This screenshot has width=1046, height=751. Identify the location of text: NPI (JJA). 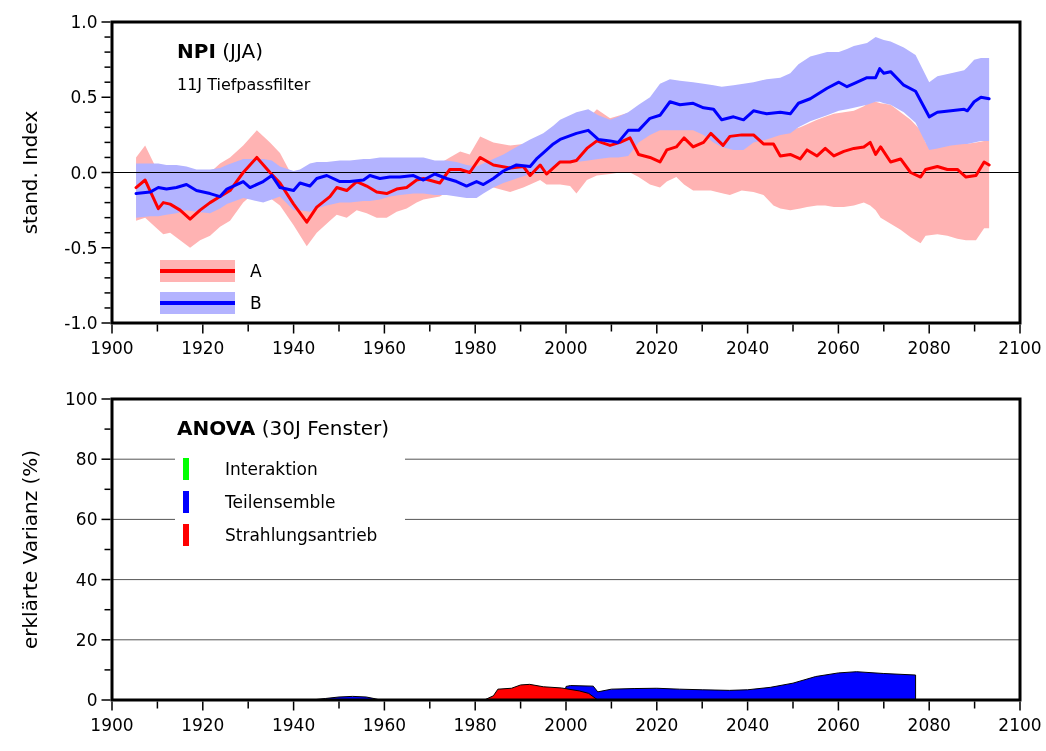
(220, 51).